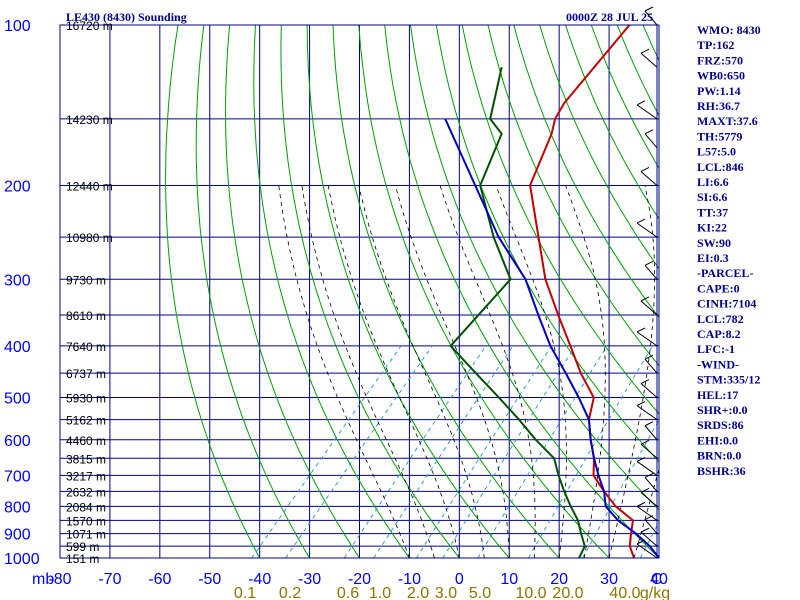 The width and height of the screenshot is (800, 600). What do you see at coordinates (716, 349) in the screenshot?
I see `index-item: LFC:-1` at bounding box center [716, 349].